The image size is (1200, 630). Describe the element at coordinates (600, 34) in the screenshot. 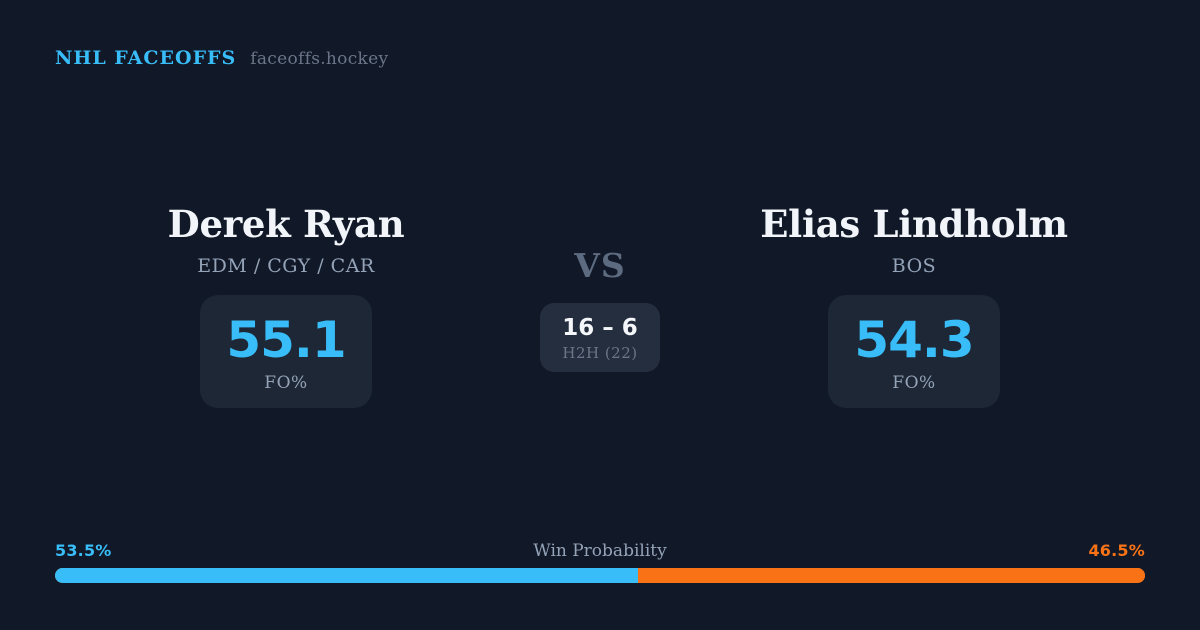

I see `header: NHL FACEOFFS faceoffs.hockey` at that location.